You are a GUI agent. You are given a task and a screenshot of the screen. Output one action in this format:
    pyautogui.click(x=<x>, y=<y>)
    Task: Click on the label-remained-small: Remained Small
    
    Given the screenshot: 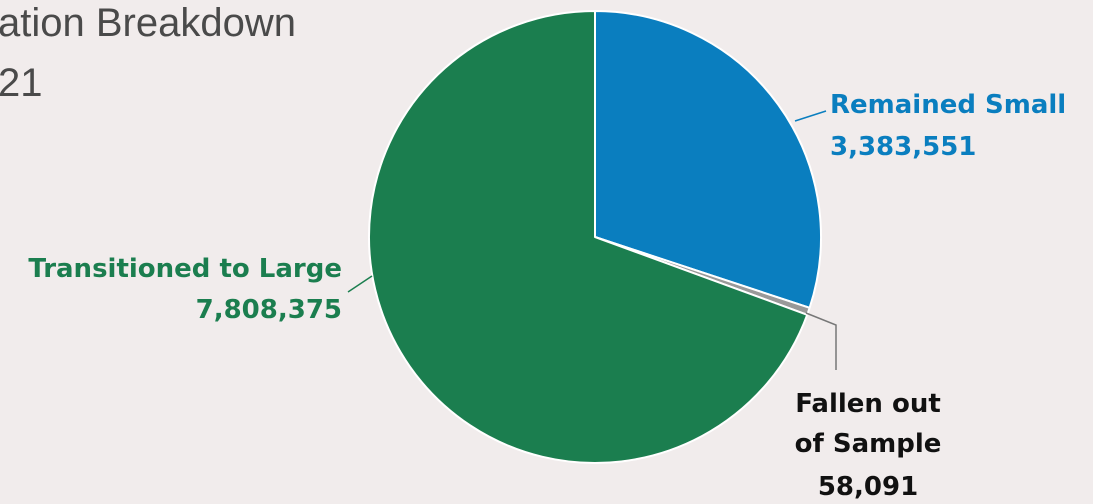 What is the action you would take?
    pyautogui.click(x=948, y=105)
    